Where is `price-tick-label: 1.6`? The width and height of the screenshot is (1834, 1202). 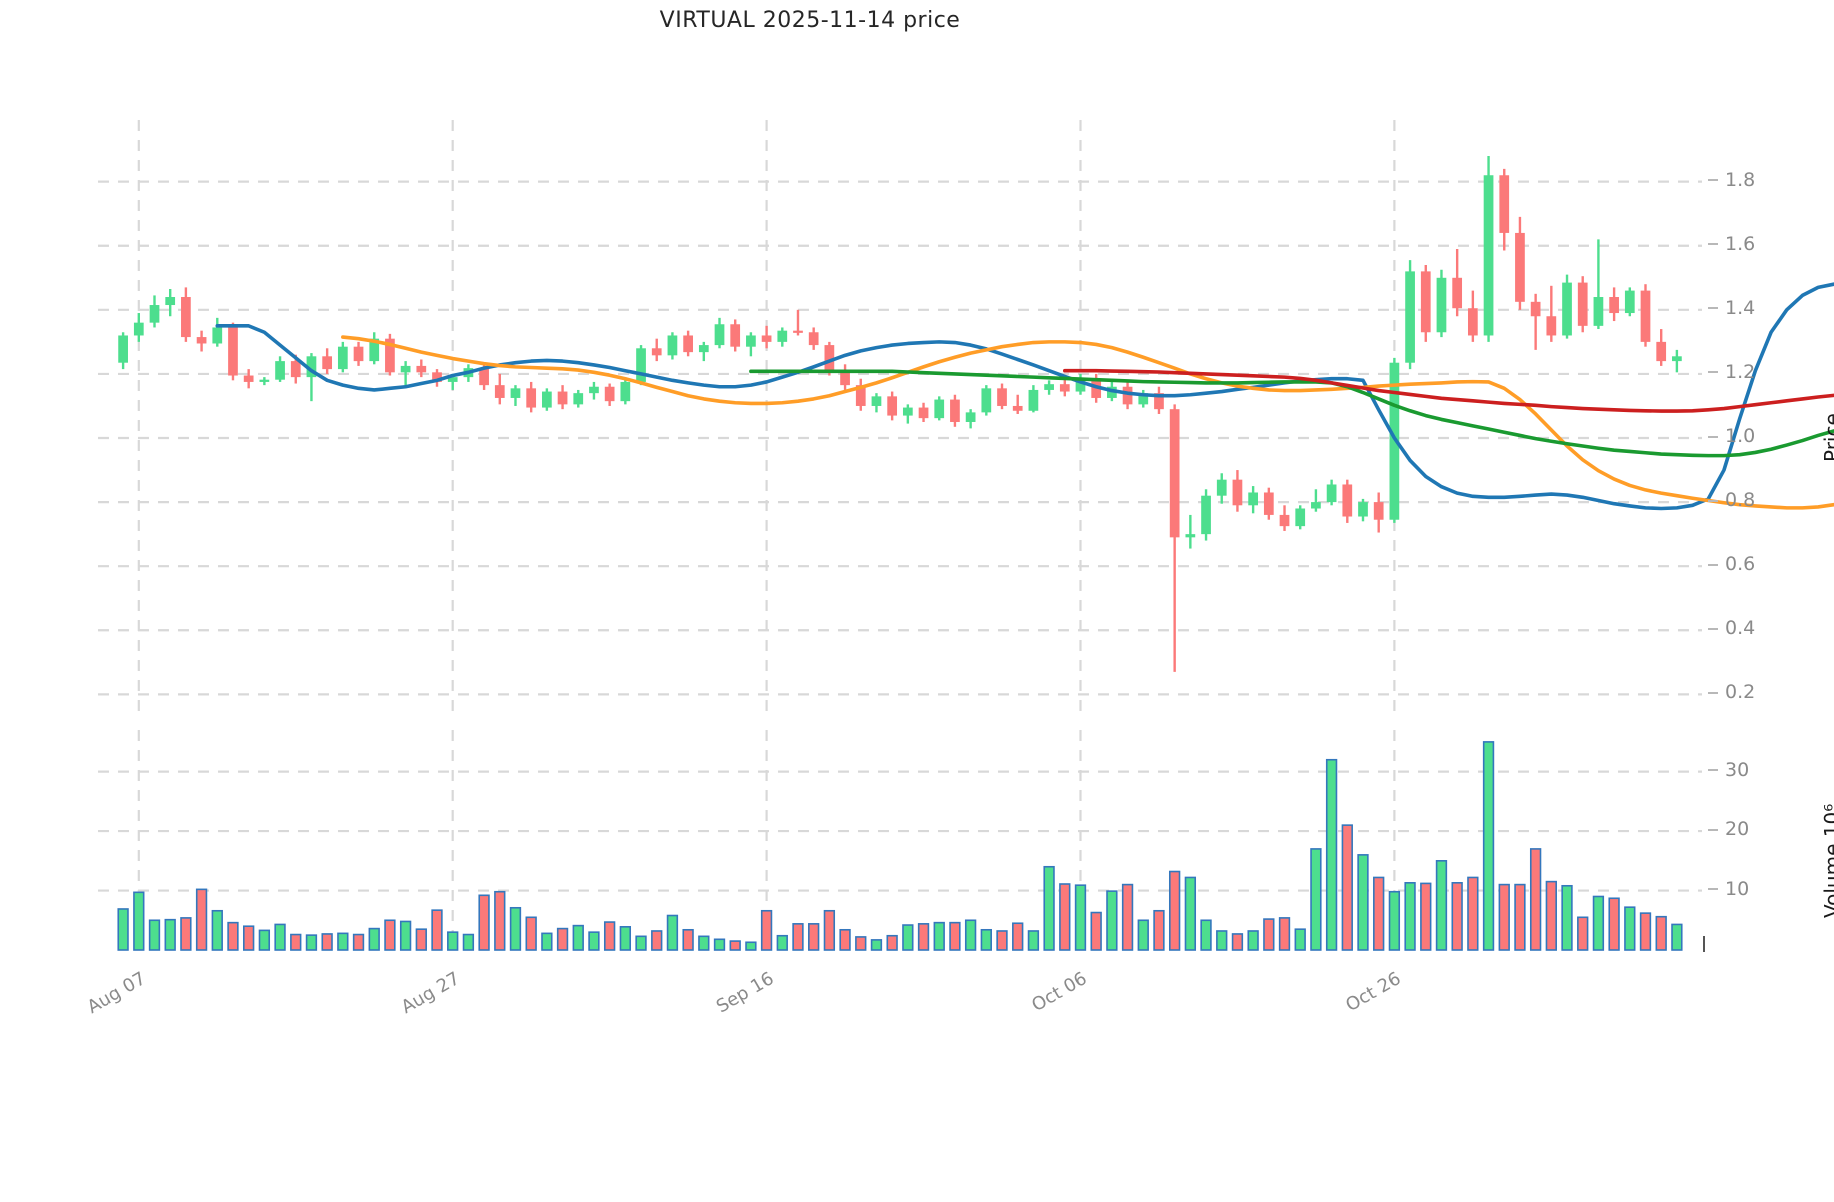
price-tick-label: 1.6 is located at coordinates (1731, 244).